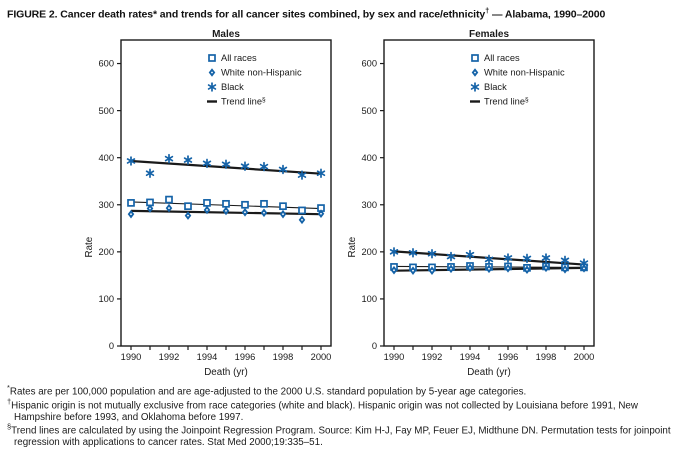  I want to click on footnote-marker: †, so click(9, 401).